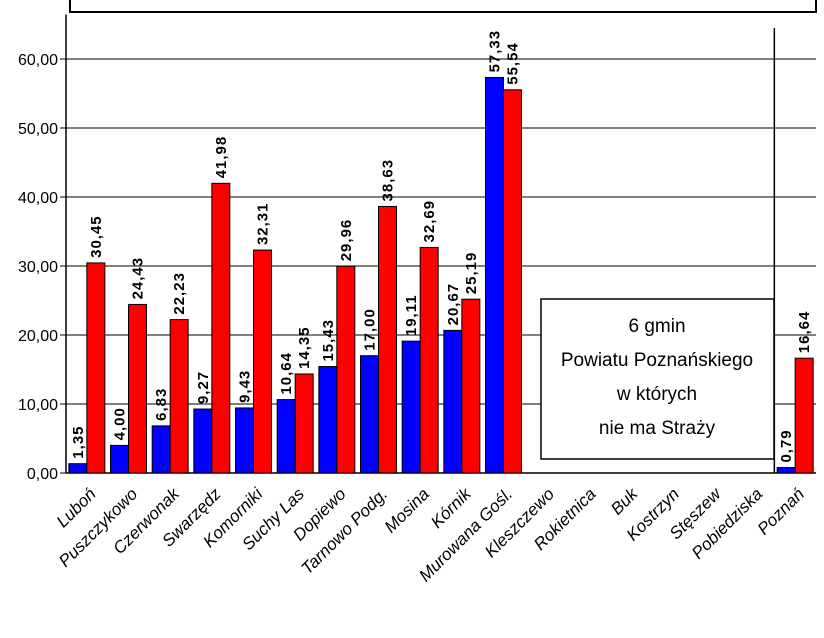 The width and height of the screenshot is (824, 638). I want to click on data-label: 17,00, so click(370, 329).